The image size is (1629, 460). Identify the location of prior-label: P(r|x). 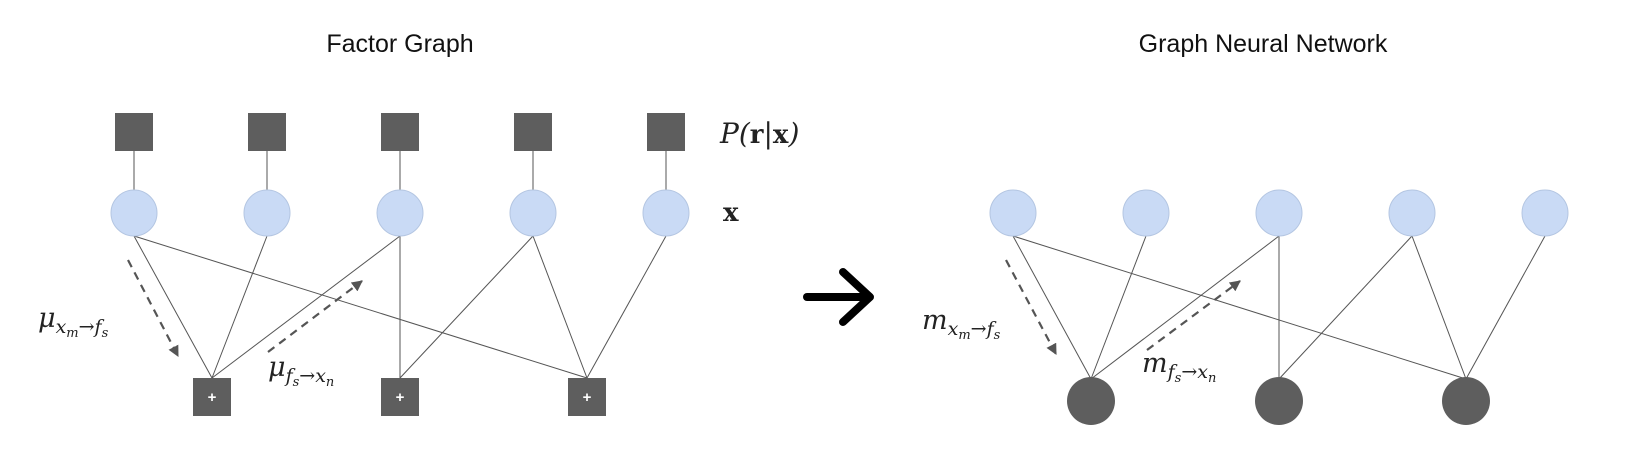
(759, 133).